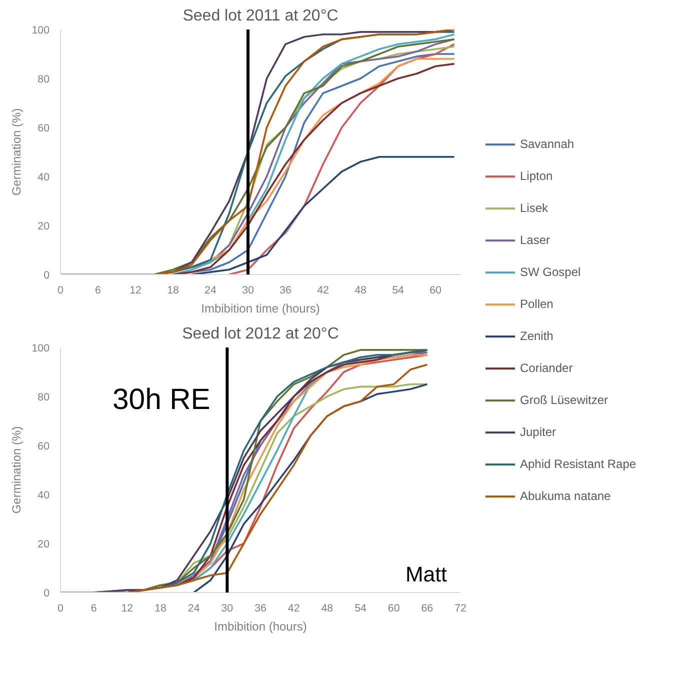 Image resolution: width=697 pixels, height=683 pixels. What do you see at coordinates (260, 16) in the screenshot?
I see `chart-title: Seed lot 2011 at 20°C` at bounding box center [260, 16].